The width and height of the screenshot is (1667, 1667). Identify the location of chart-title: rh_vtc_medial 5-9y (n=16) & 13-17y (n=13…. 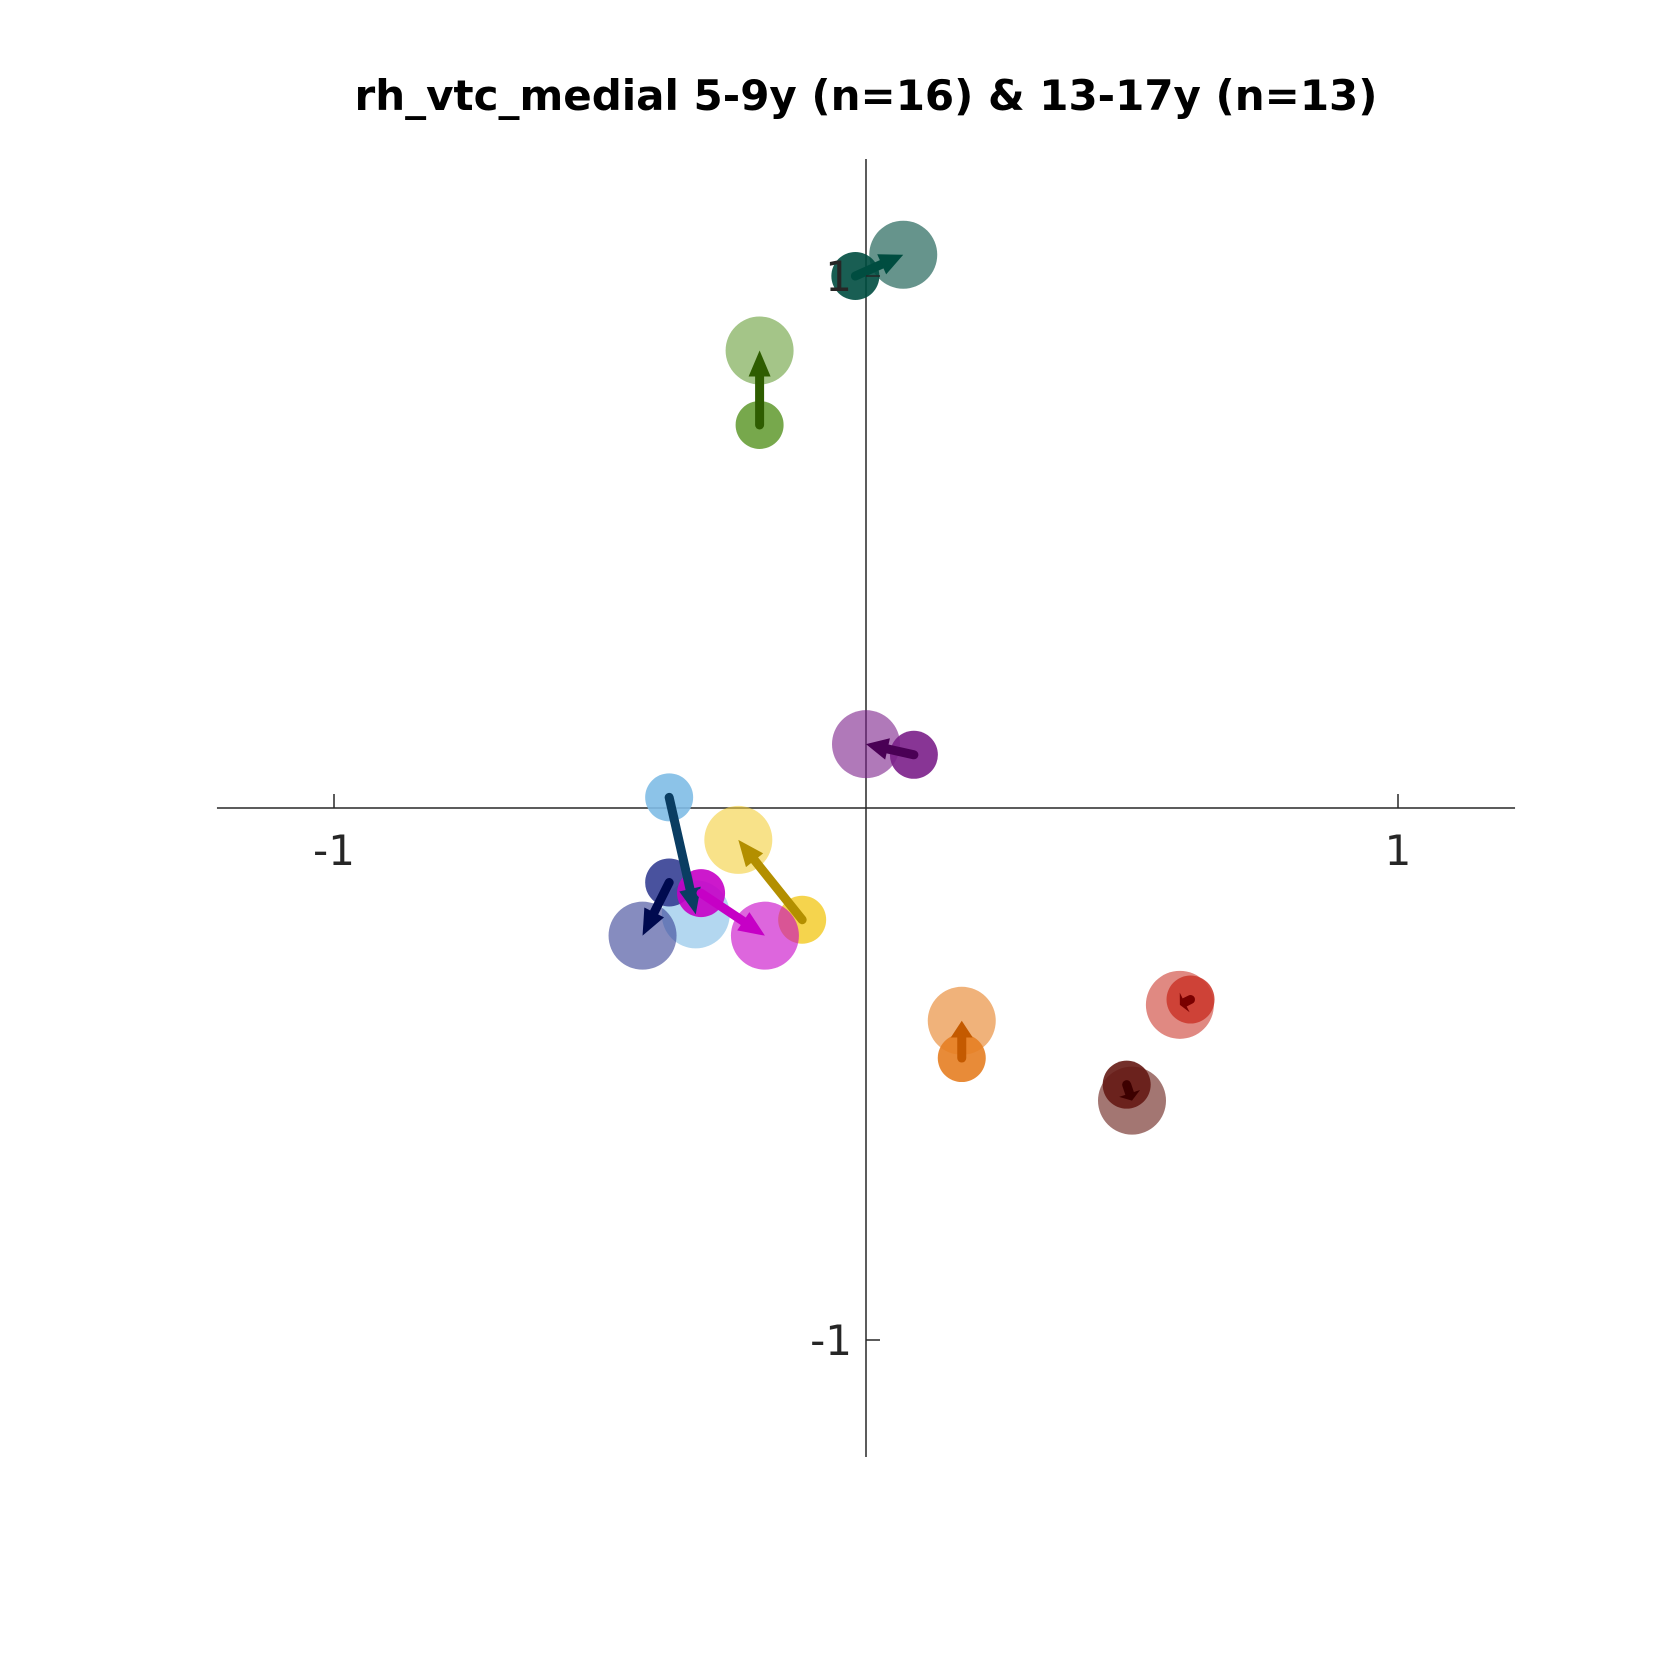
(866, 95).